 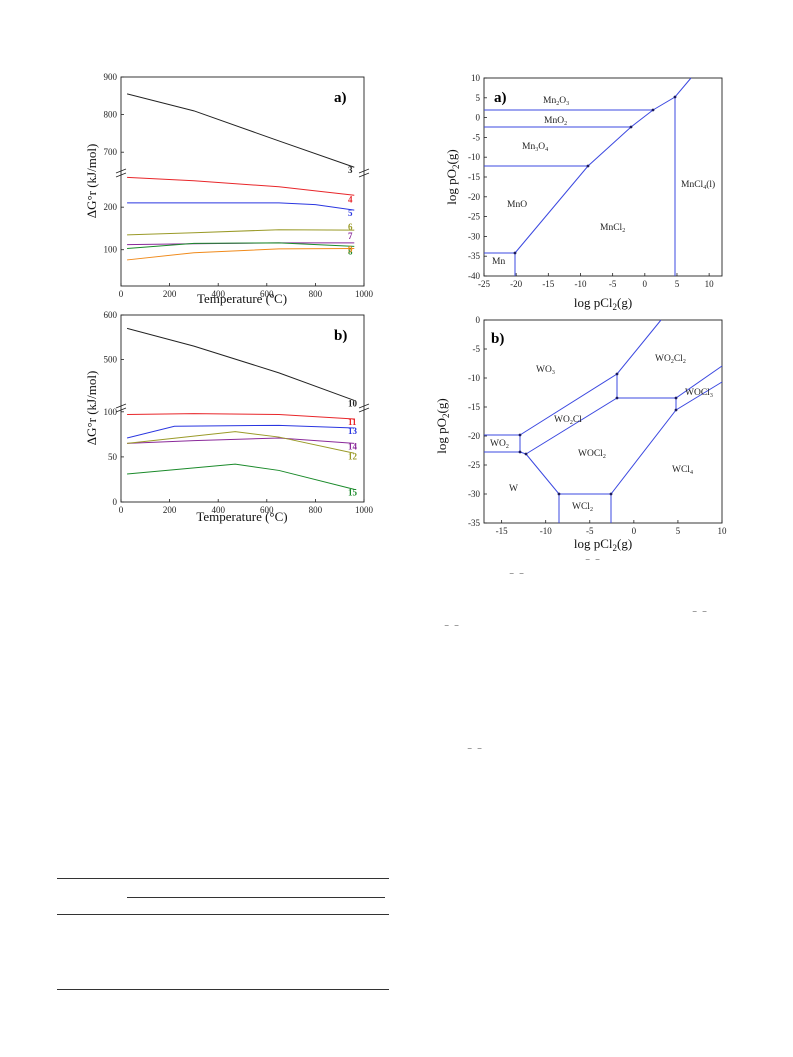 I want to click on y-tick-label: 200, so click(x=111, y=207).